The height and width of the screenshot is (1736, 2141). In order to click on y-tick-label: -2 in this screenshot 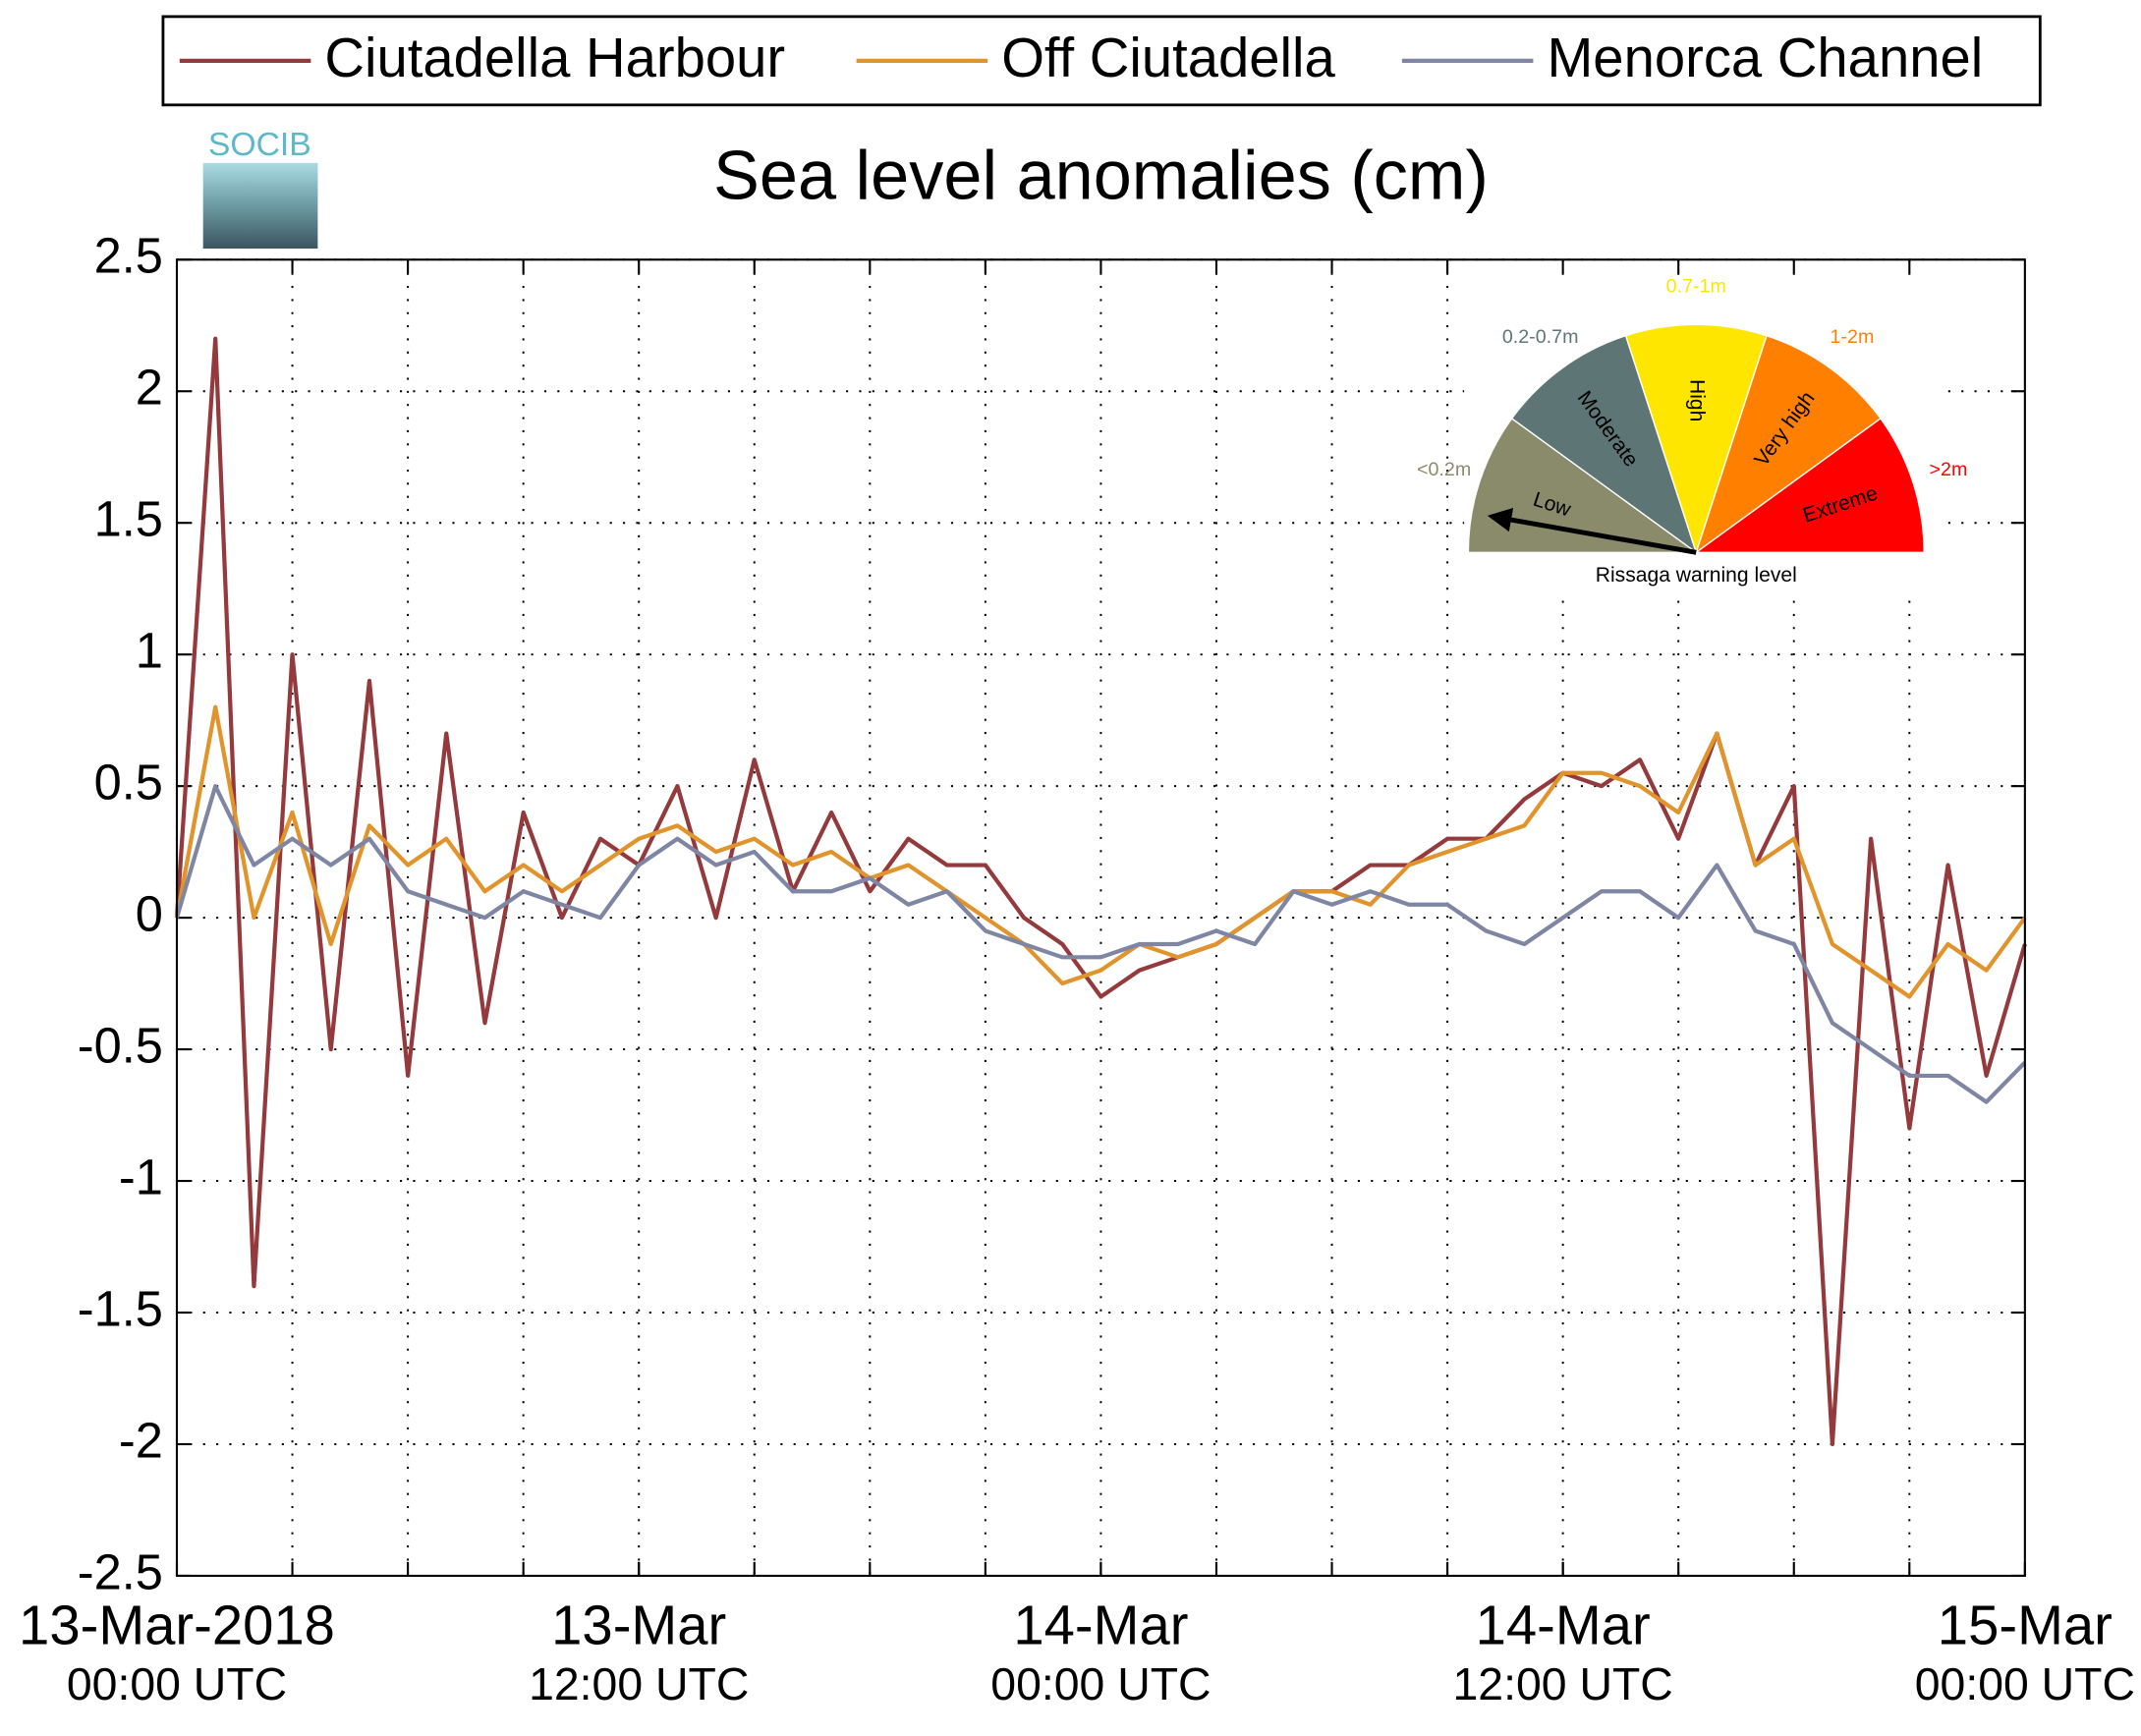, I will do `click(141, 1440)`.